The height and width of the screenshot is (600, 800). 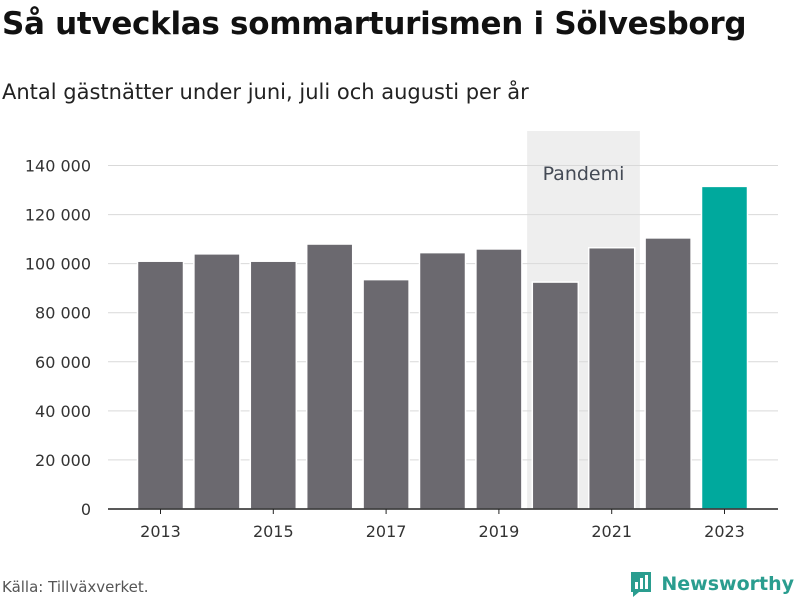 What do you see at coordinates (724, 531) in the screenshot?
I see `x-tick-label: 2023` at bounding box center [724, 531].